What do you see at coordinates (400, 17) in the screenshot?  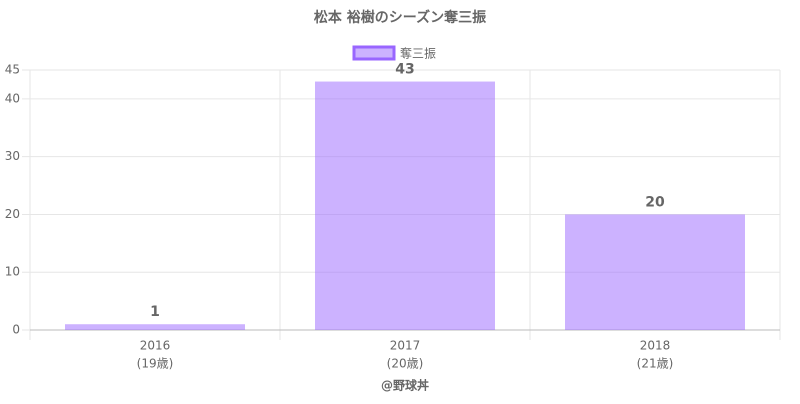 I see `chart-title: 松本 裕樹のシーズン奪三振` at bounding box center [400, 17].